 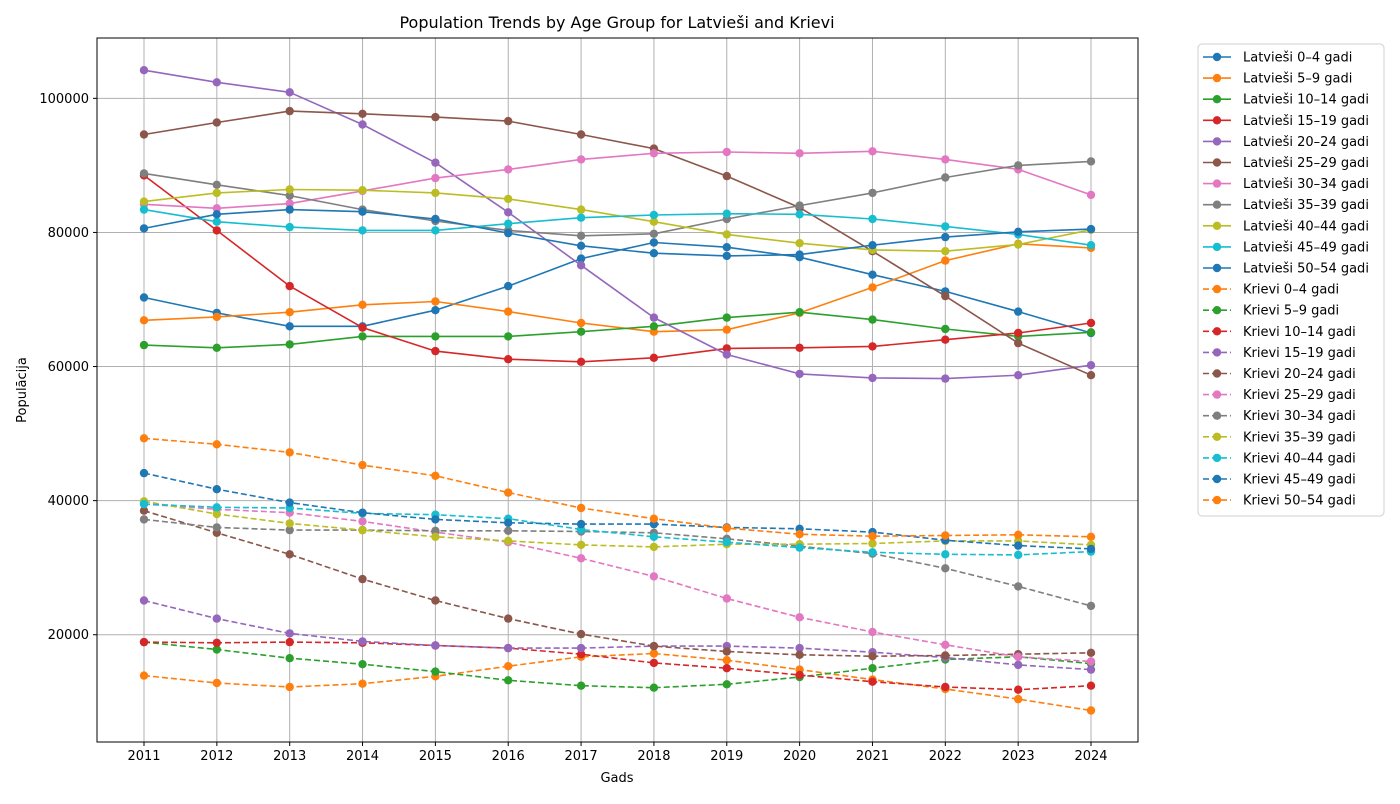 I want to click on legend-label: Krievi 10–14 gadi, so click(x=1299, y=332).